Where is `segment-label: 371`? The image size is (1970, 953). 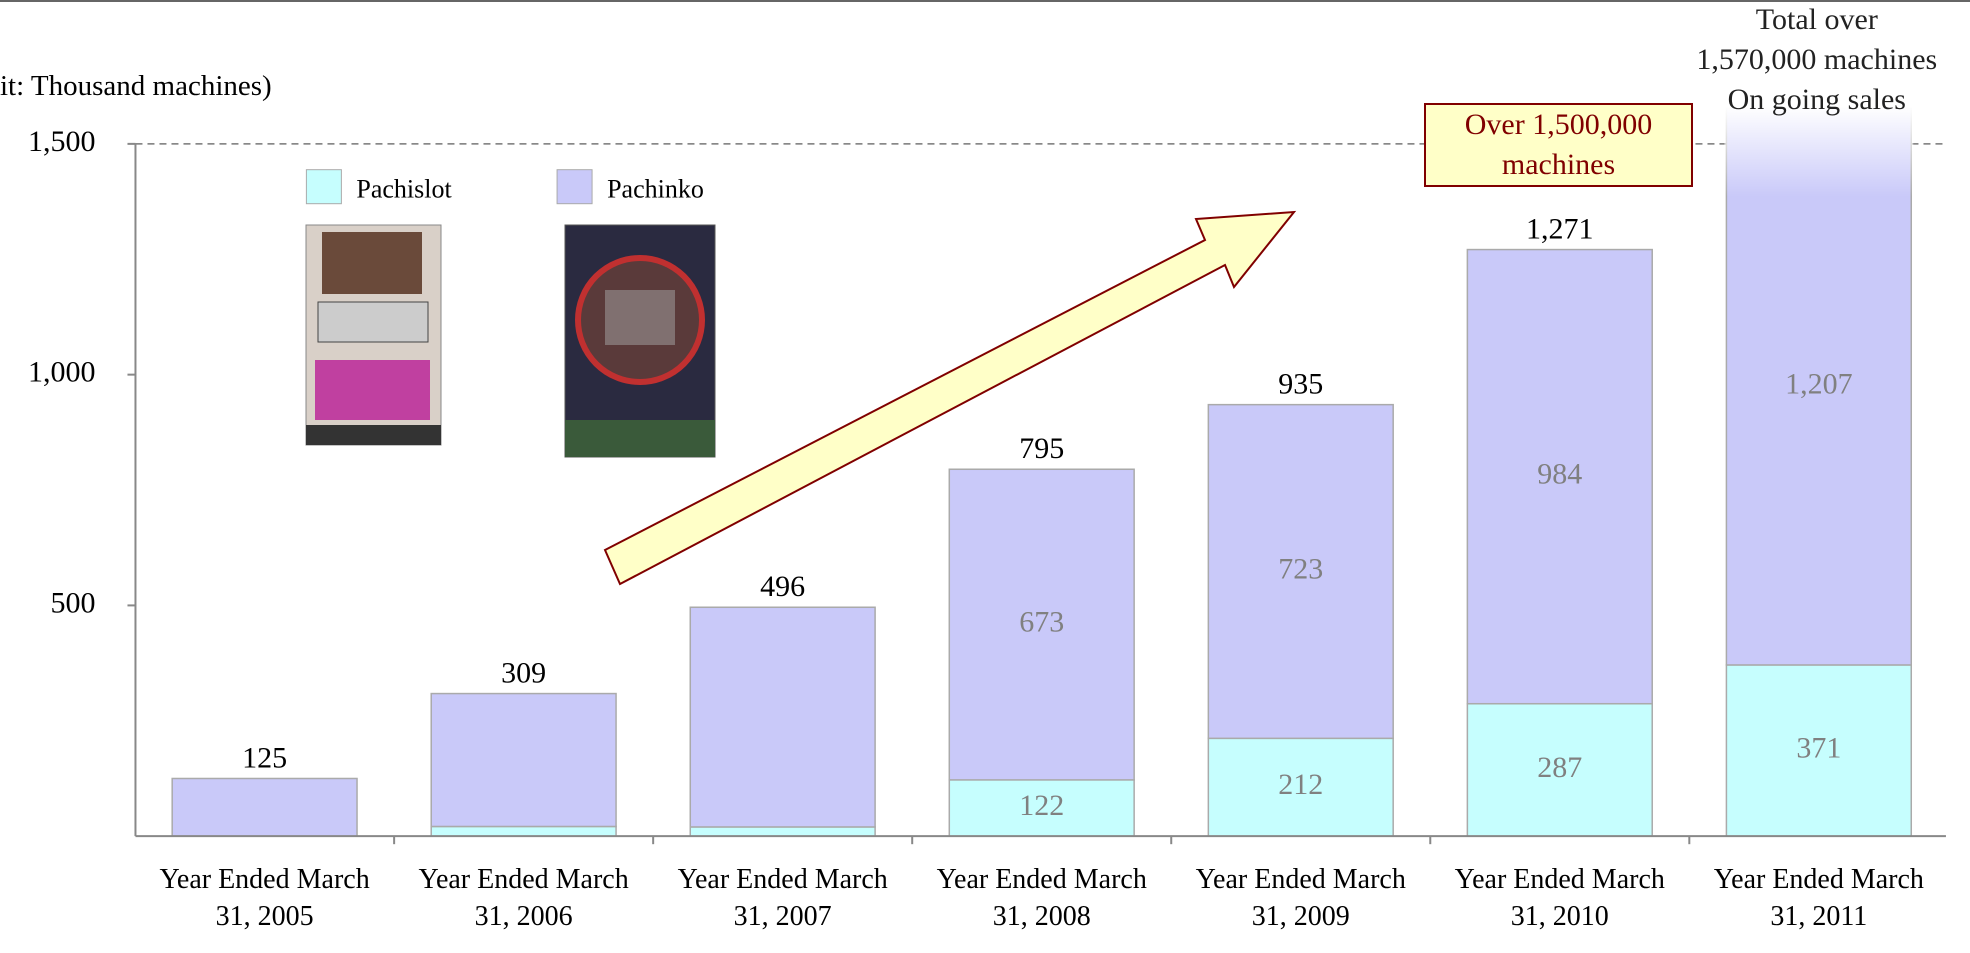
segment-label: 371 is located at coordinates (1818, 747).